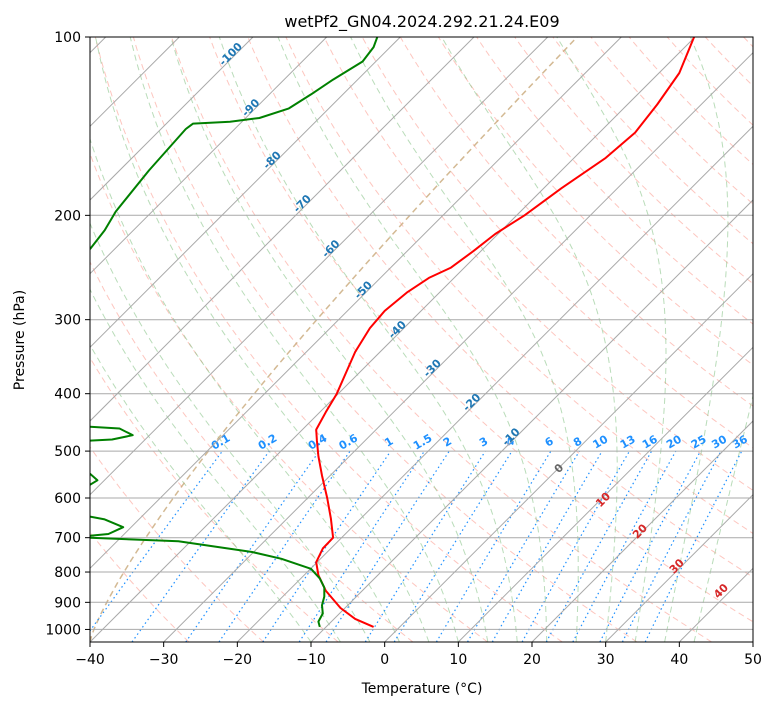 The image size is (775, 708). Describe the element at coordinates (432, 367) in the screenshot. I see `isotherm-label: -30` at that location.